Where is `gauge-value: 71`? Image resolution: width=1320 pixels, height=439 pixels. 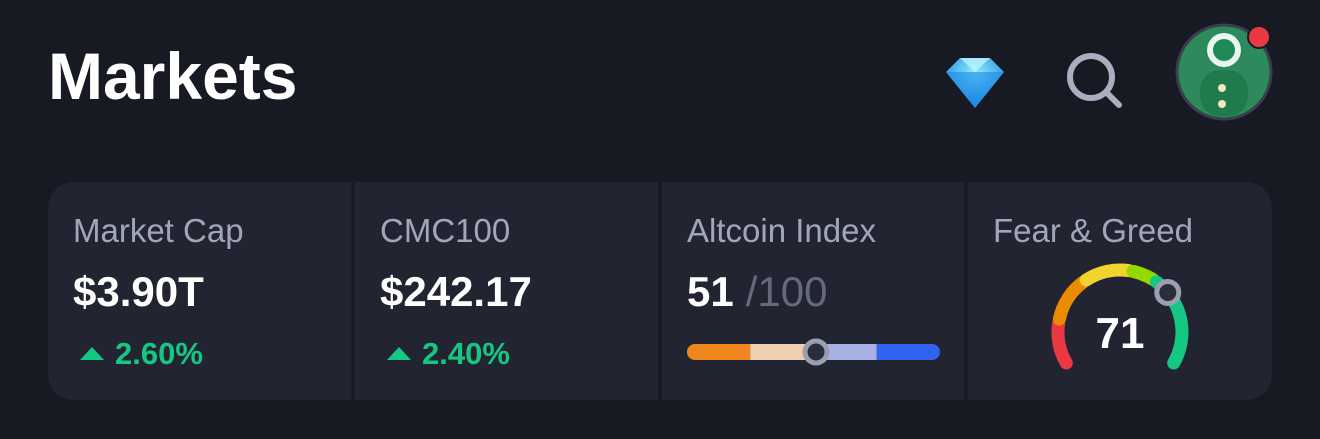 gauge-value: 71 is located at coordinates (1120, 333).